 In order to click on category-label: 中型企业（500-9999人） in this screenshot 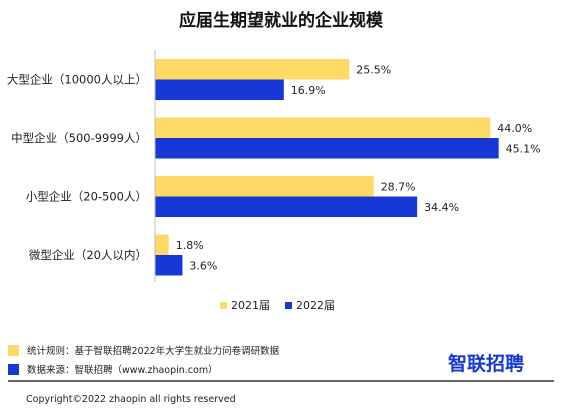, I will do `click(79, 138)`.